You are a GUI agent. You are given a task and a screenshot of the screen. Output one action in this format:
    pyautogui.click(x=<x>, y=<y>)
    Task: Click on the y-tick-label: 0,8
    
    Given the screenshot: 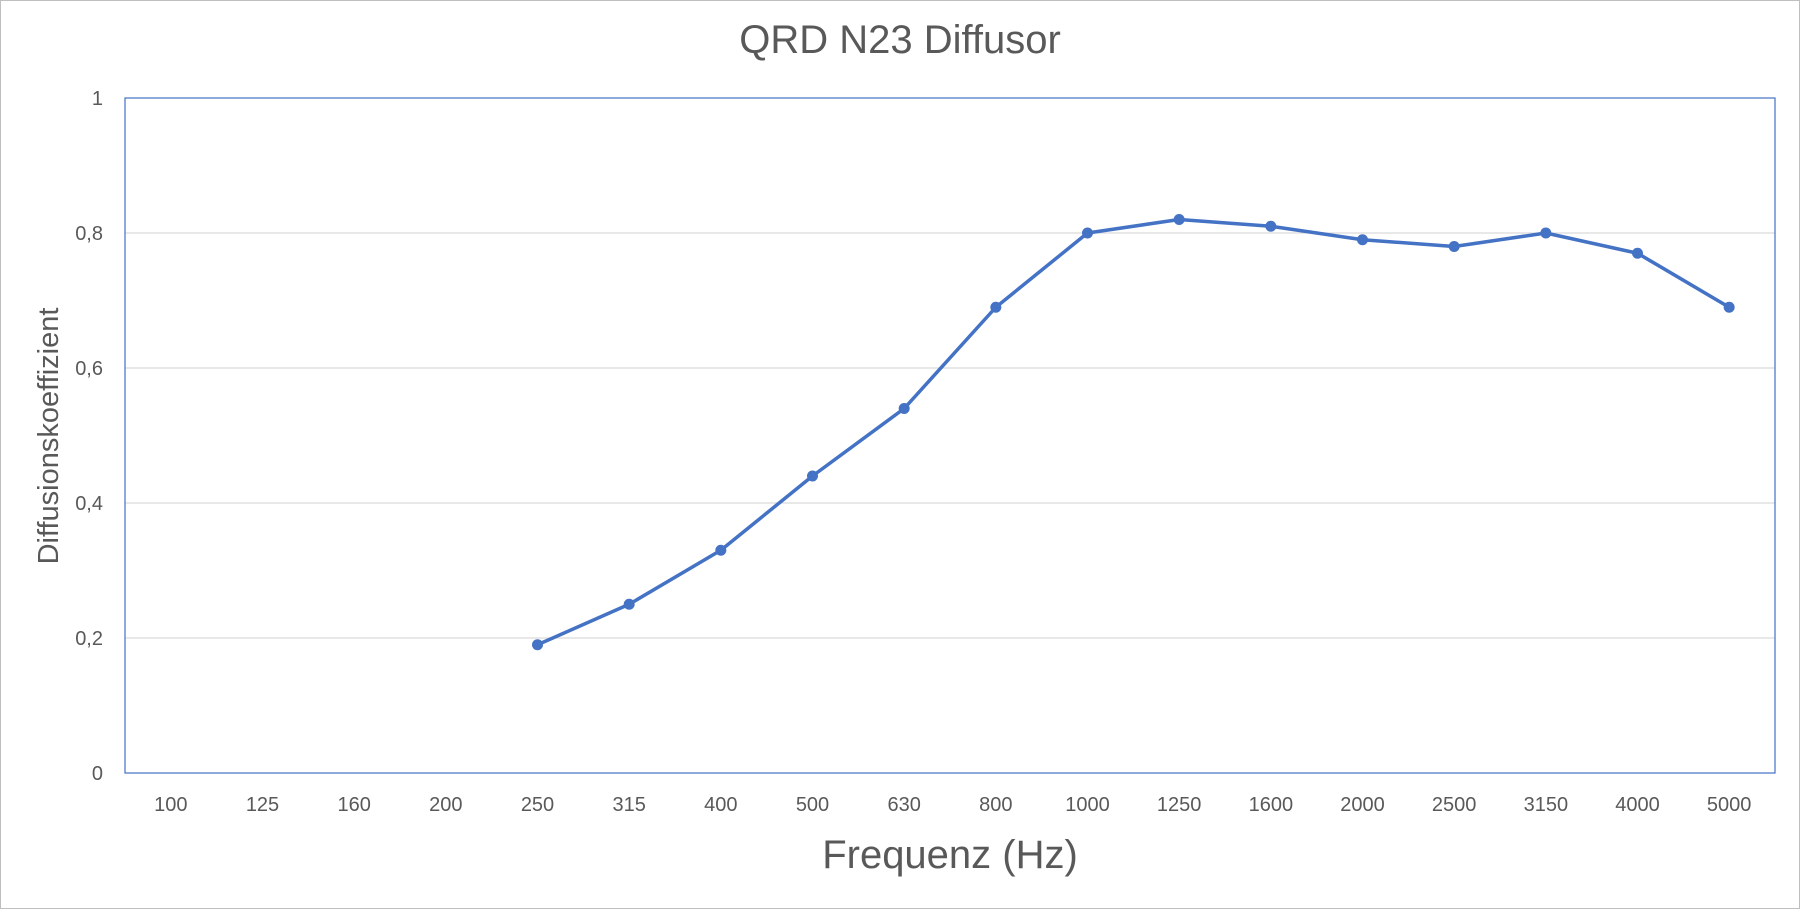 What is the action you would take?
    pyautogui.click(x=89, y=234)
    